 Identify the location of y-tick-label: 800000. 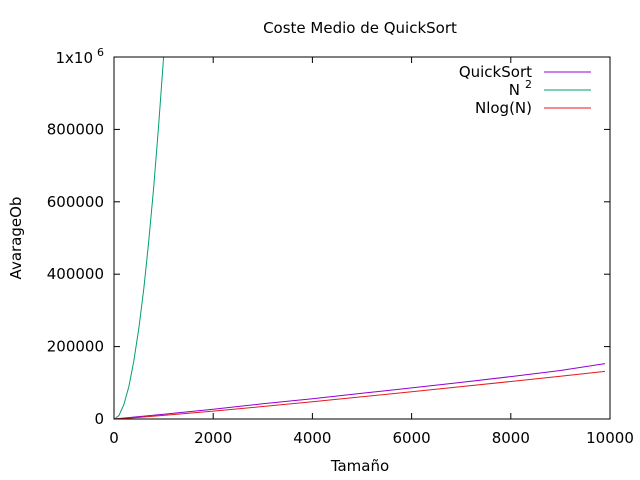
(75, 129).